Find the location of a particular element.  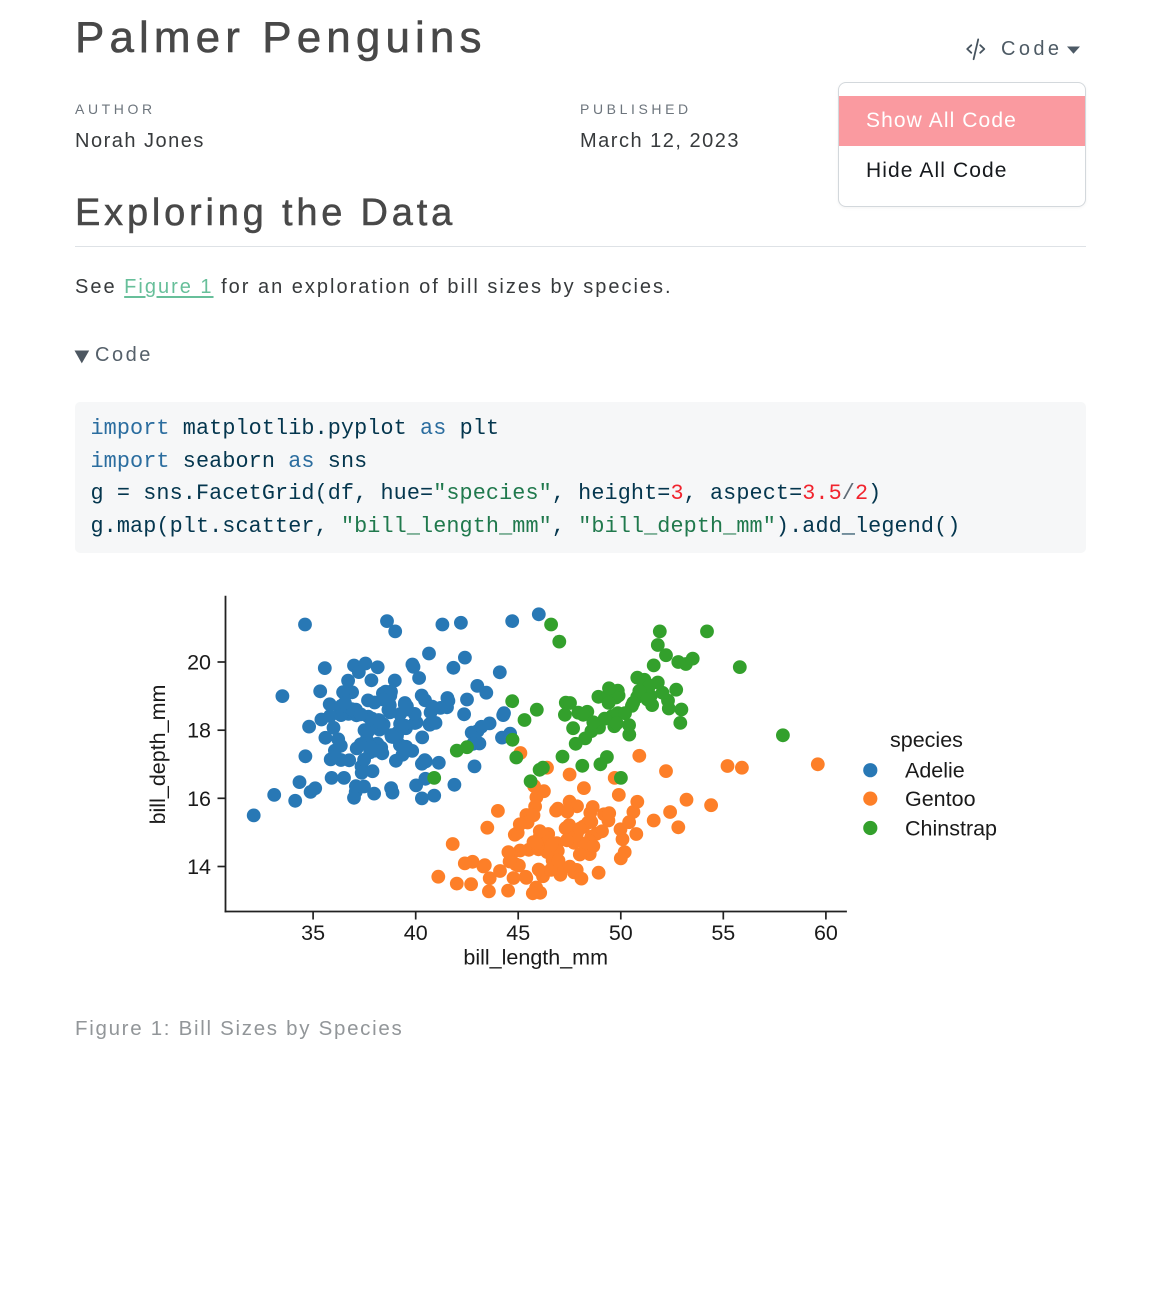

svg-text: bill_depth_mm is located at coordinates (158, 755).